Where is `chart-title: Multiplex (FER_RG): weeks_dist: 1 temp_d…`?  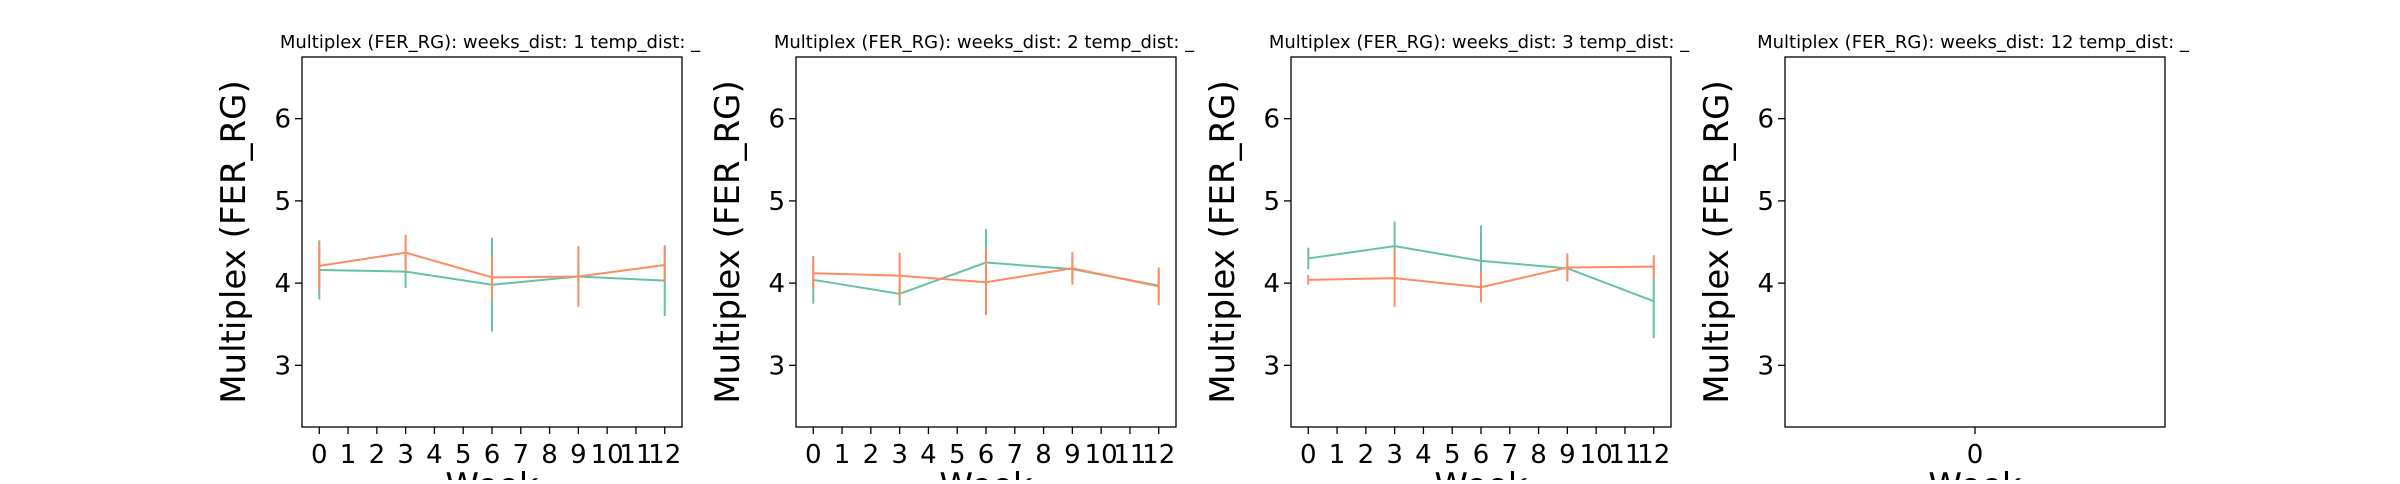
chart-title: Multiplex (FER_RG): weeks_dist: 1 temp_d… is located at coordinates (490, 42).